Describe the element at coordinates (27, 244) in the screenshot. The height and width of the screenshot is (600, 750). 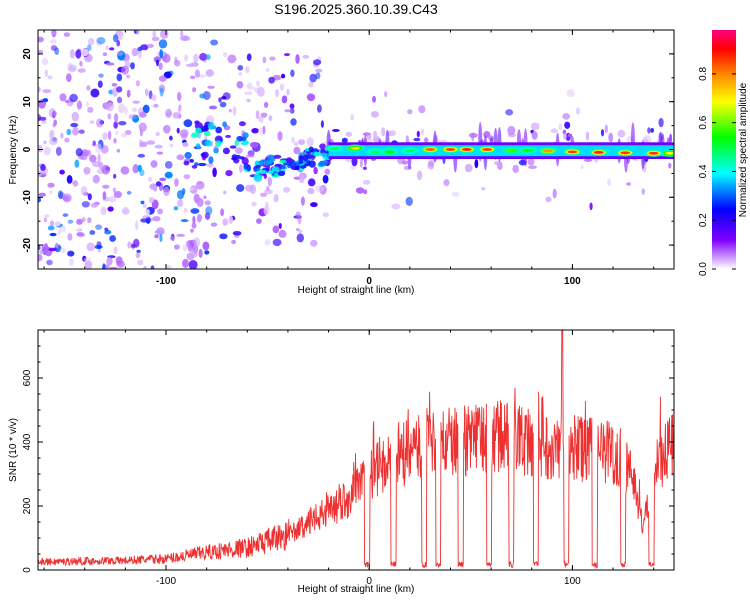
I see `spectrogram-ytick-label: -20` at that location.